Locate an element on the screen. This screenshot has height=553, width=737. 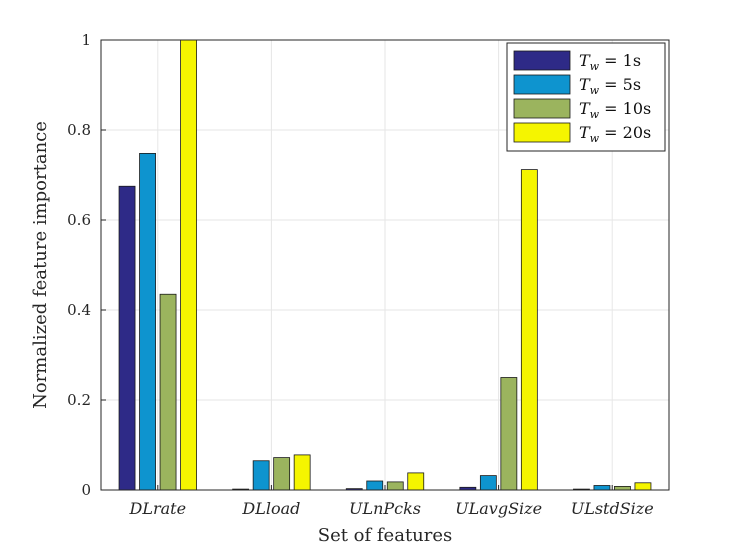
x-tick-label: DLload is located at coordinates (270, 508).